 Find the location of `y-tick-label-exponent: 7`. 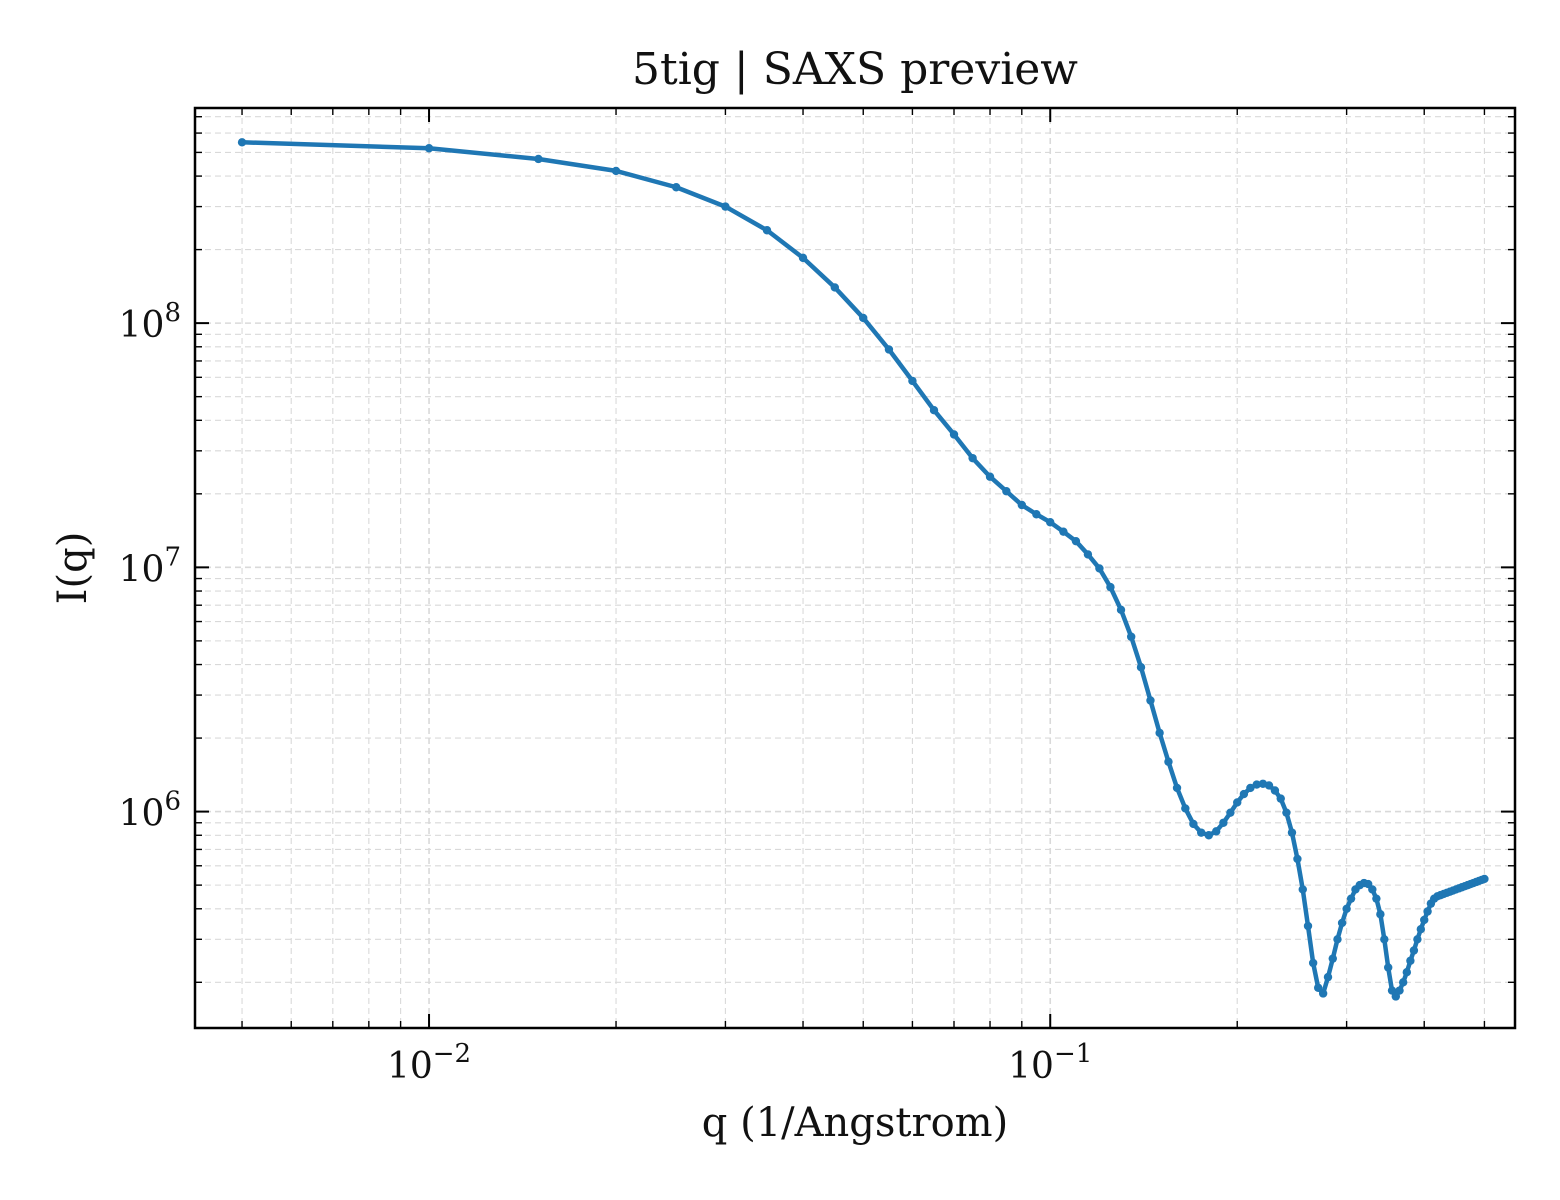

y-tick-label-exponent: 7 is located at coordinates (172, 557).